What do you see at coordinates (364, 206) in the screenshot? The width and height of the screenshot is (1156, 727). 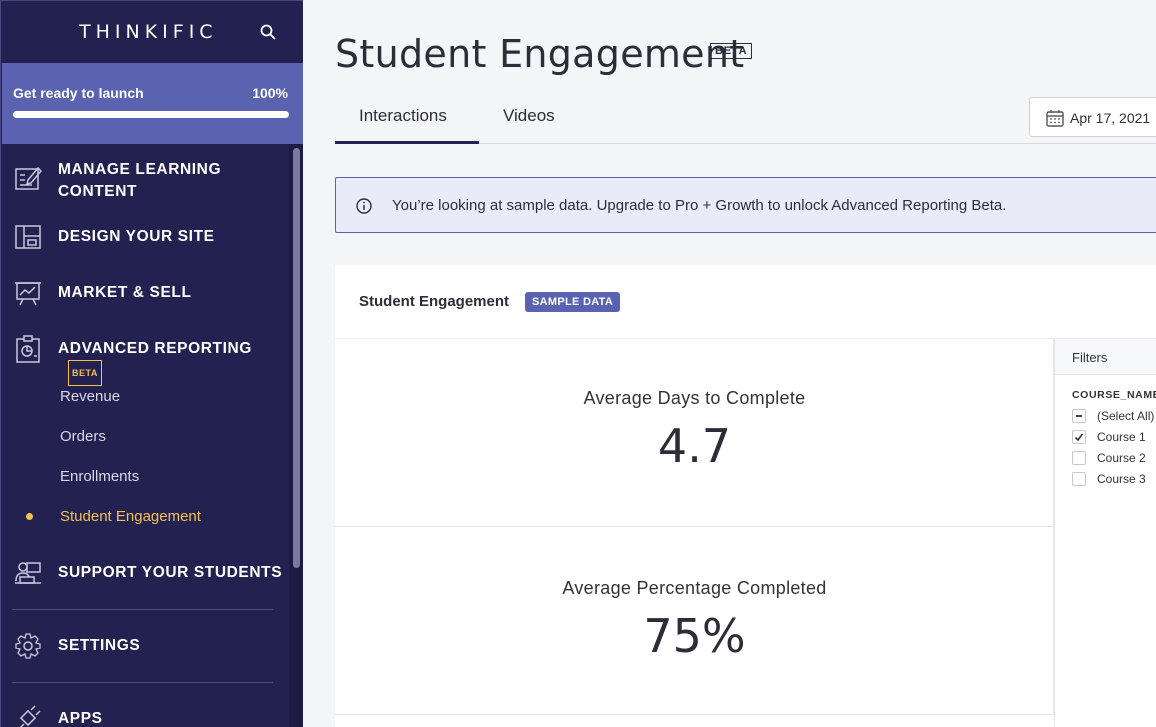 I see `info-icon` at bounding box center [364, 206].